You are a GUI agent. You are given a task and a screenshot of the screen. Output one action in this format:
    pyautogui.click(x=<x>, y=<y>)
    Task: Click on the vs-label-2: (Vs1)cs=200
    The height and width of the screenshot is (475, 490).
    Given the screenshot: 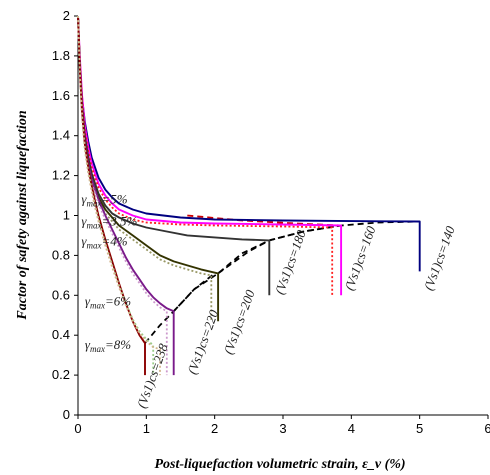 What is the action you would take?
    pyautogui.click(x=239, y=321)
    